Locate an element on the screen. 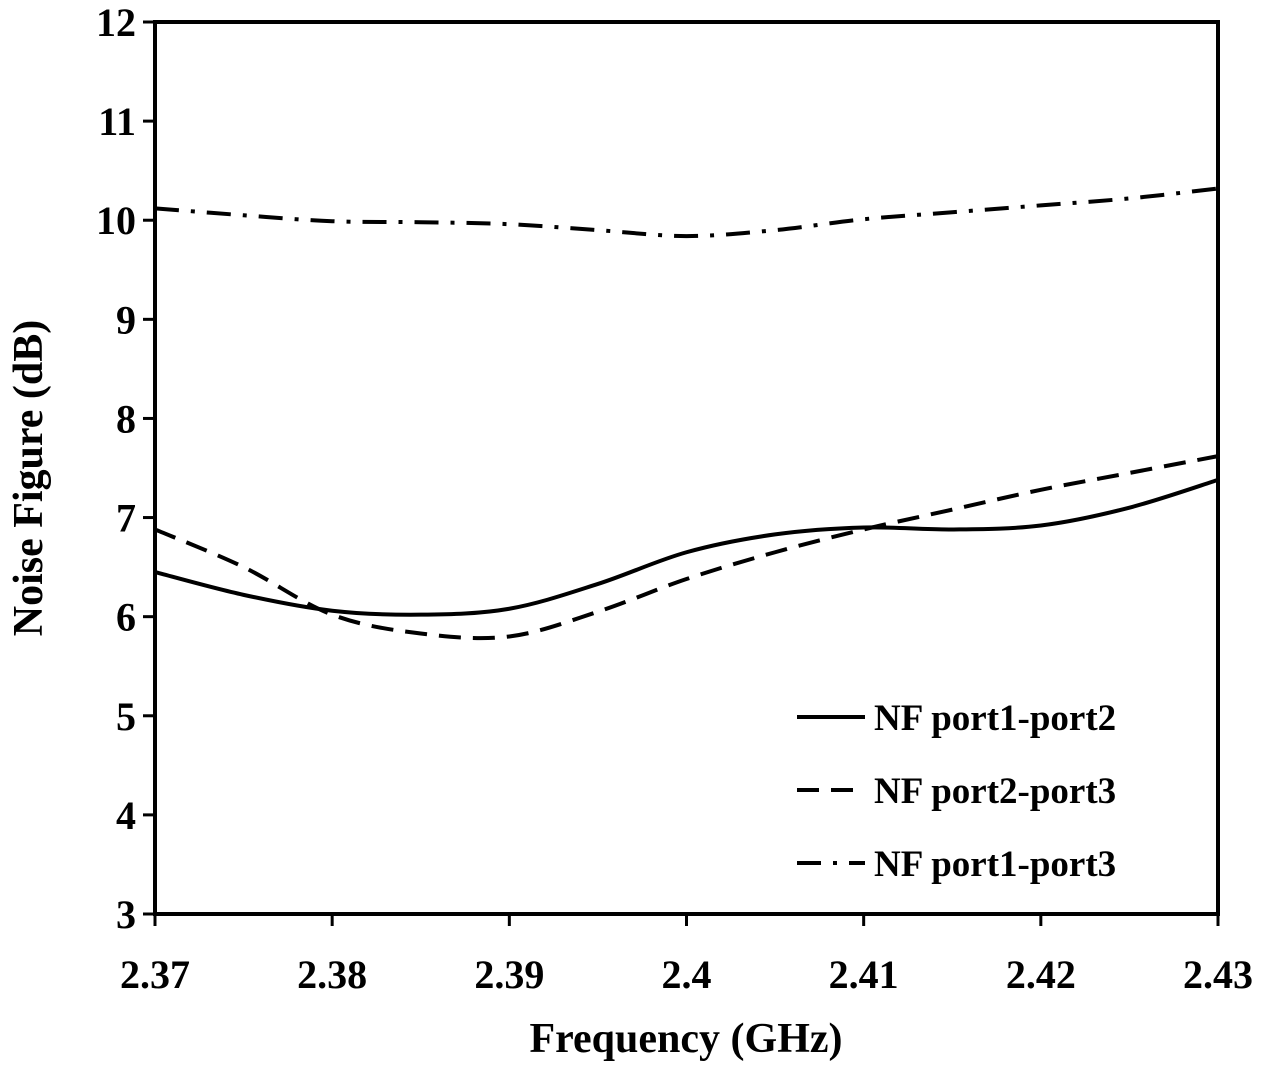  legend-label: NF port2-port3 is located at coordinates (995, 791).